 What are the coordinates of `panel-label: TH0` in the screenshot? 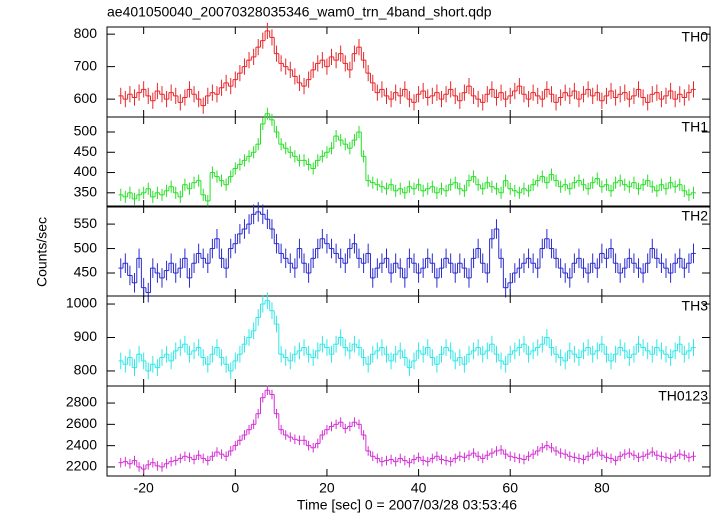 It's located at (695, 37).